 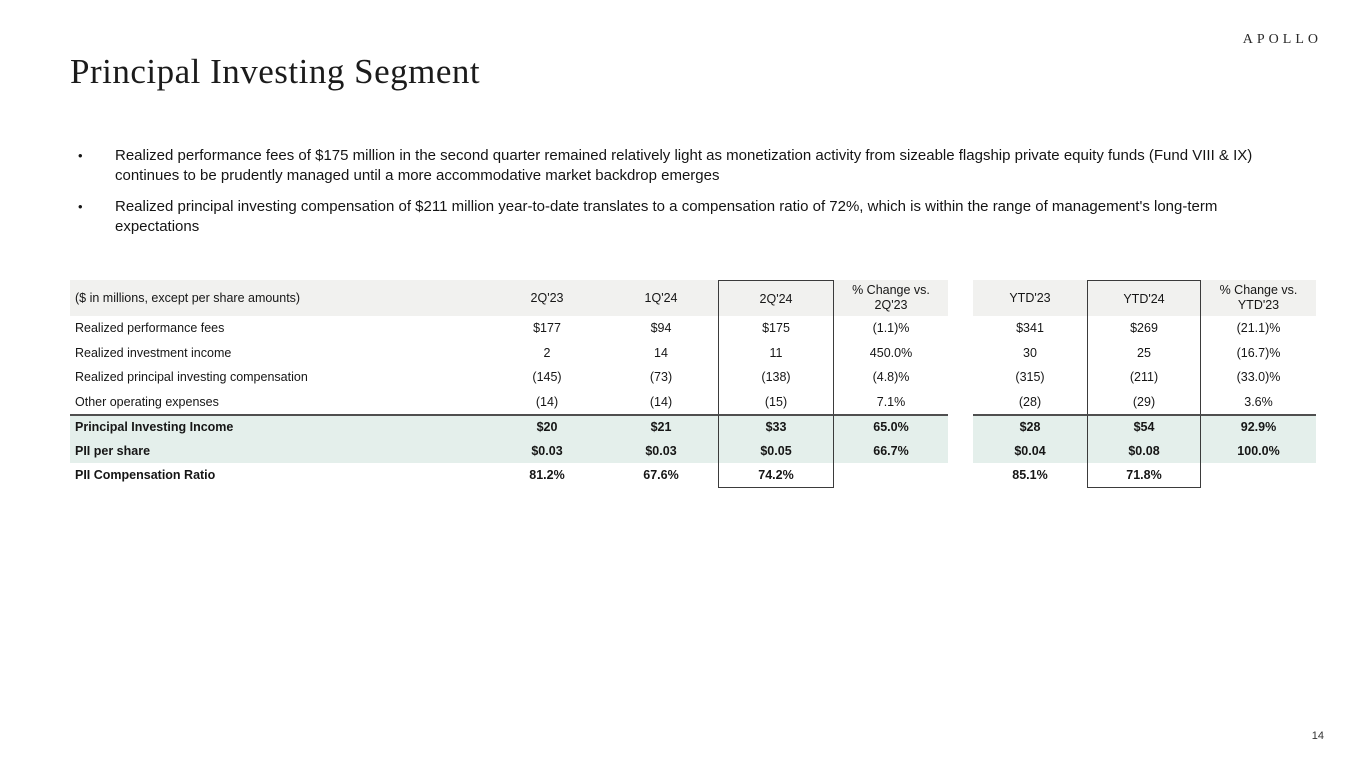 I want to click on cell-ytd24: $269, so click(x=1144, y=328).